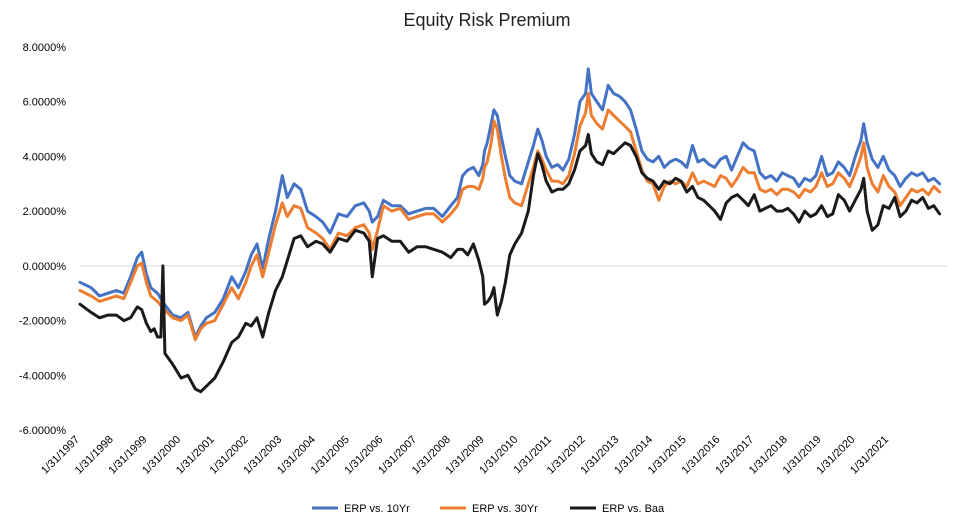  I want to click on legend-item: ERP vs. 10Yr, so click(361, 509).